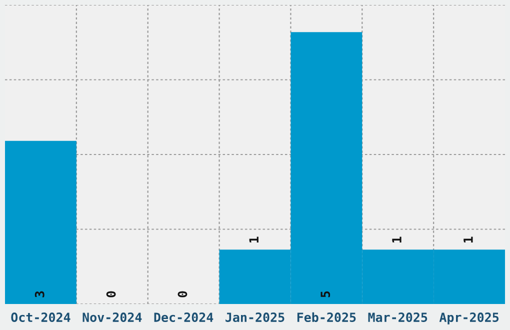 The image size is (510, 330). I want to click on x-tick-label: Mar-2025, so click(398, 317).